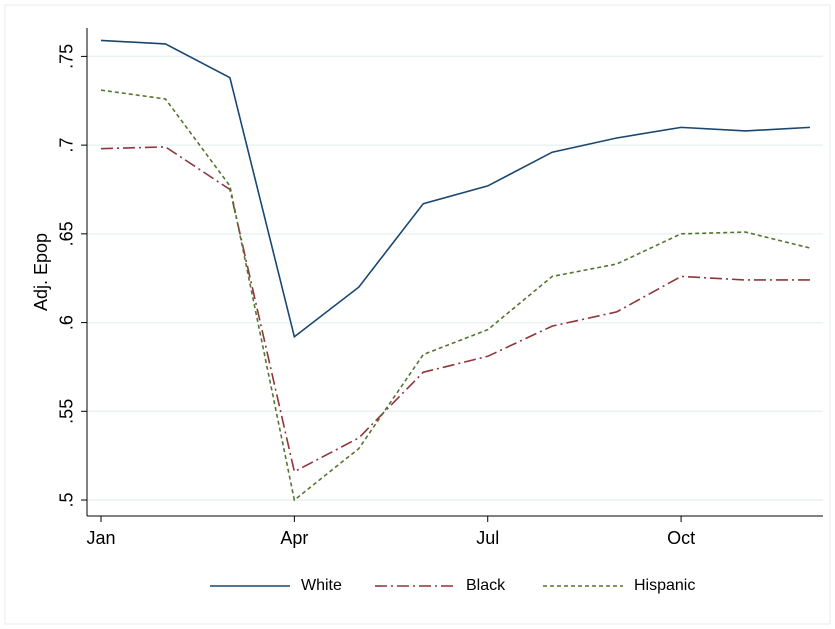 The height and width of the screenshot is (629, 835). I want to click on legend-label: Hispanic, so click(664, 585).